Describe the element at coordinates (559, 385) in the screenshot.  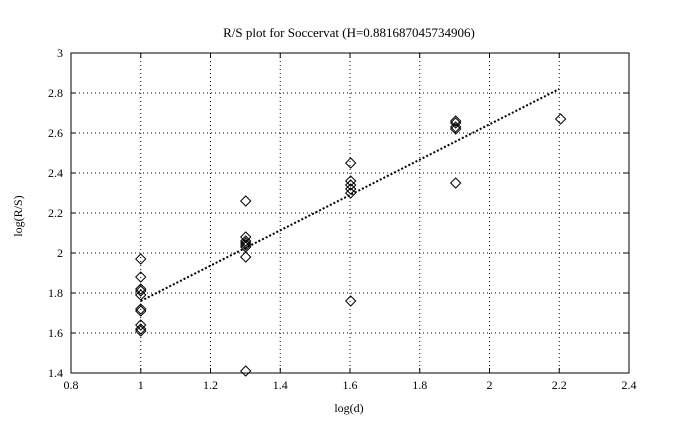
I see `x-tick-label: 2.2` at that location.